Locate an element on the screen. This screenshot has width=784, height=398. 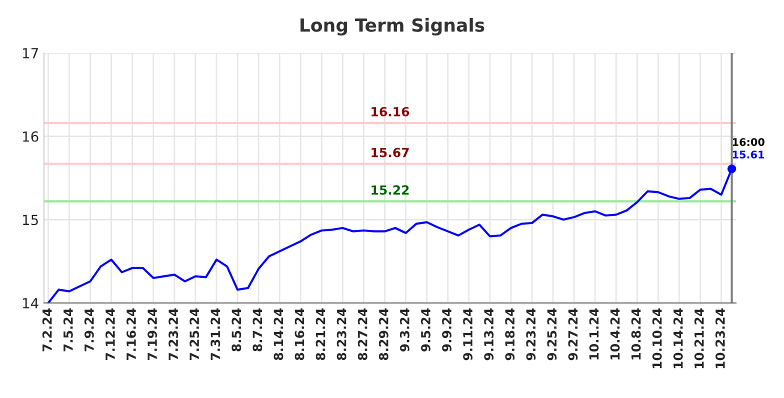
x-tick-label: 7.9.24 is located at coordinates (89, 330).